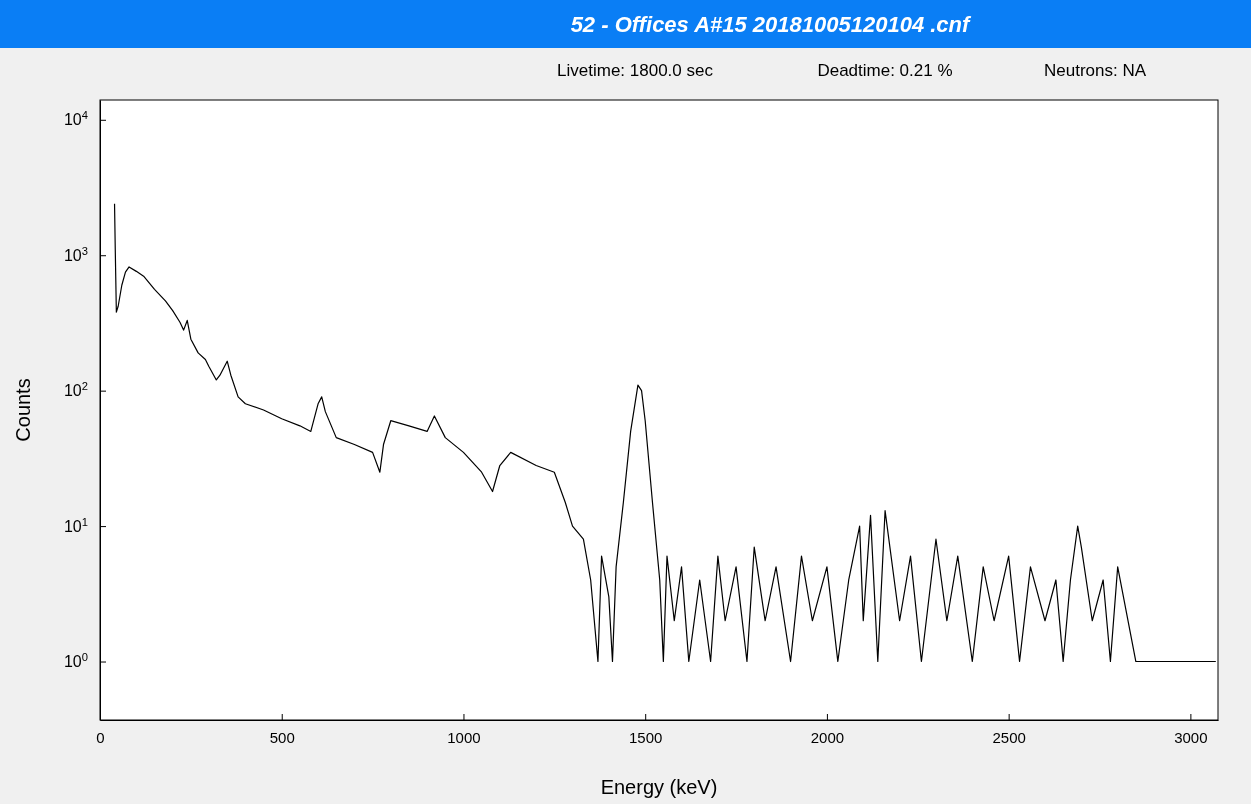  I want to click on chart-title: 52 - Offices A#15 20181005120104 .cnf, so click(771, 24).